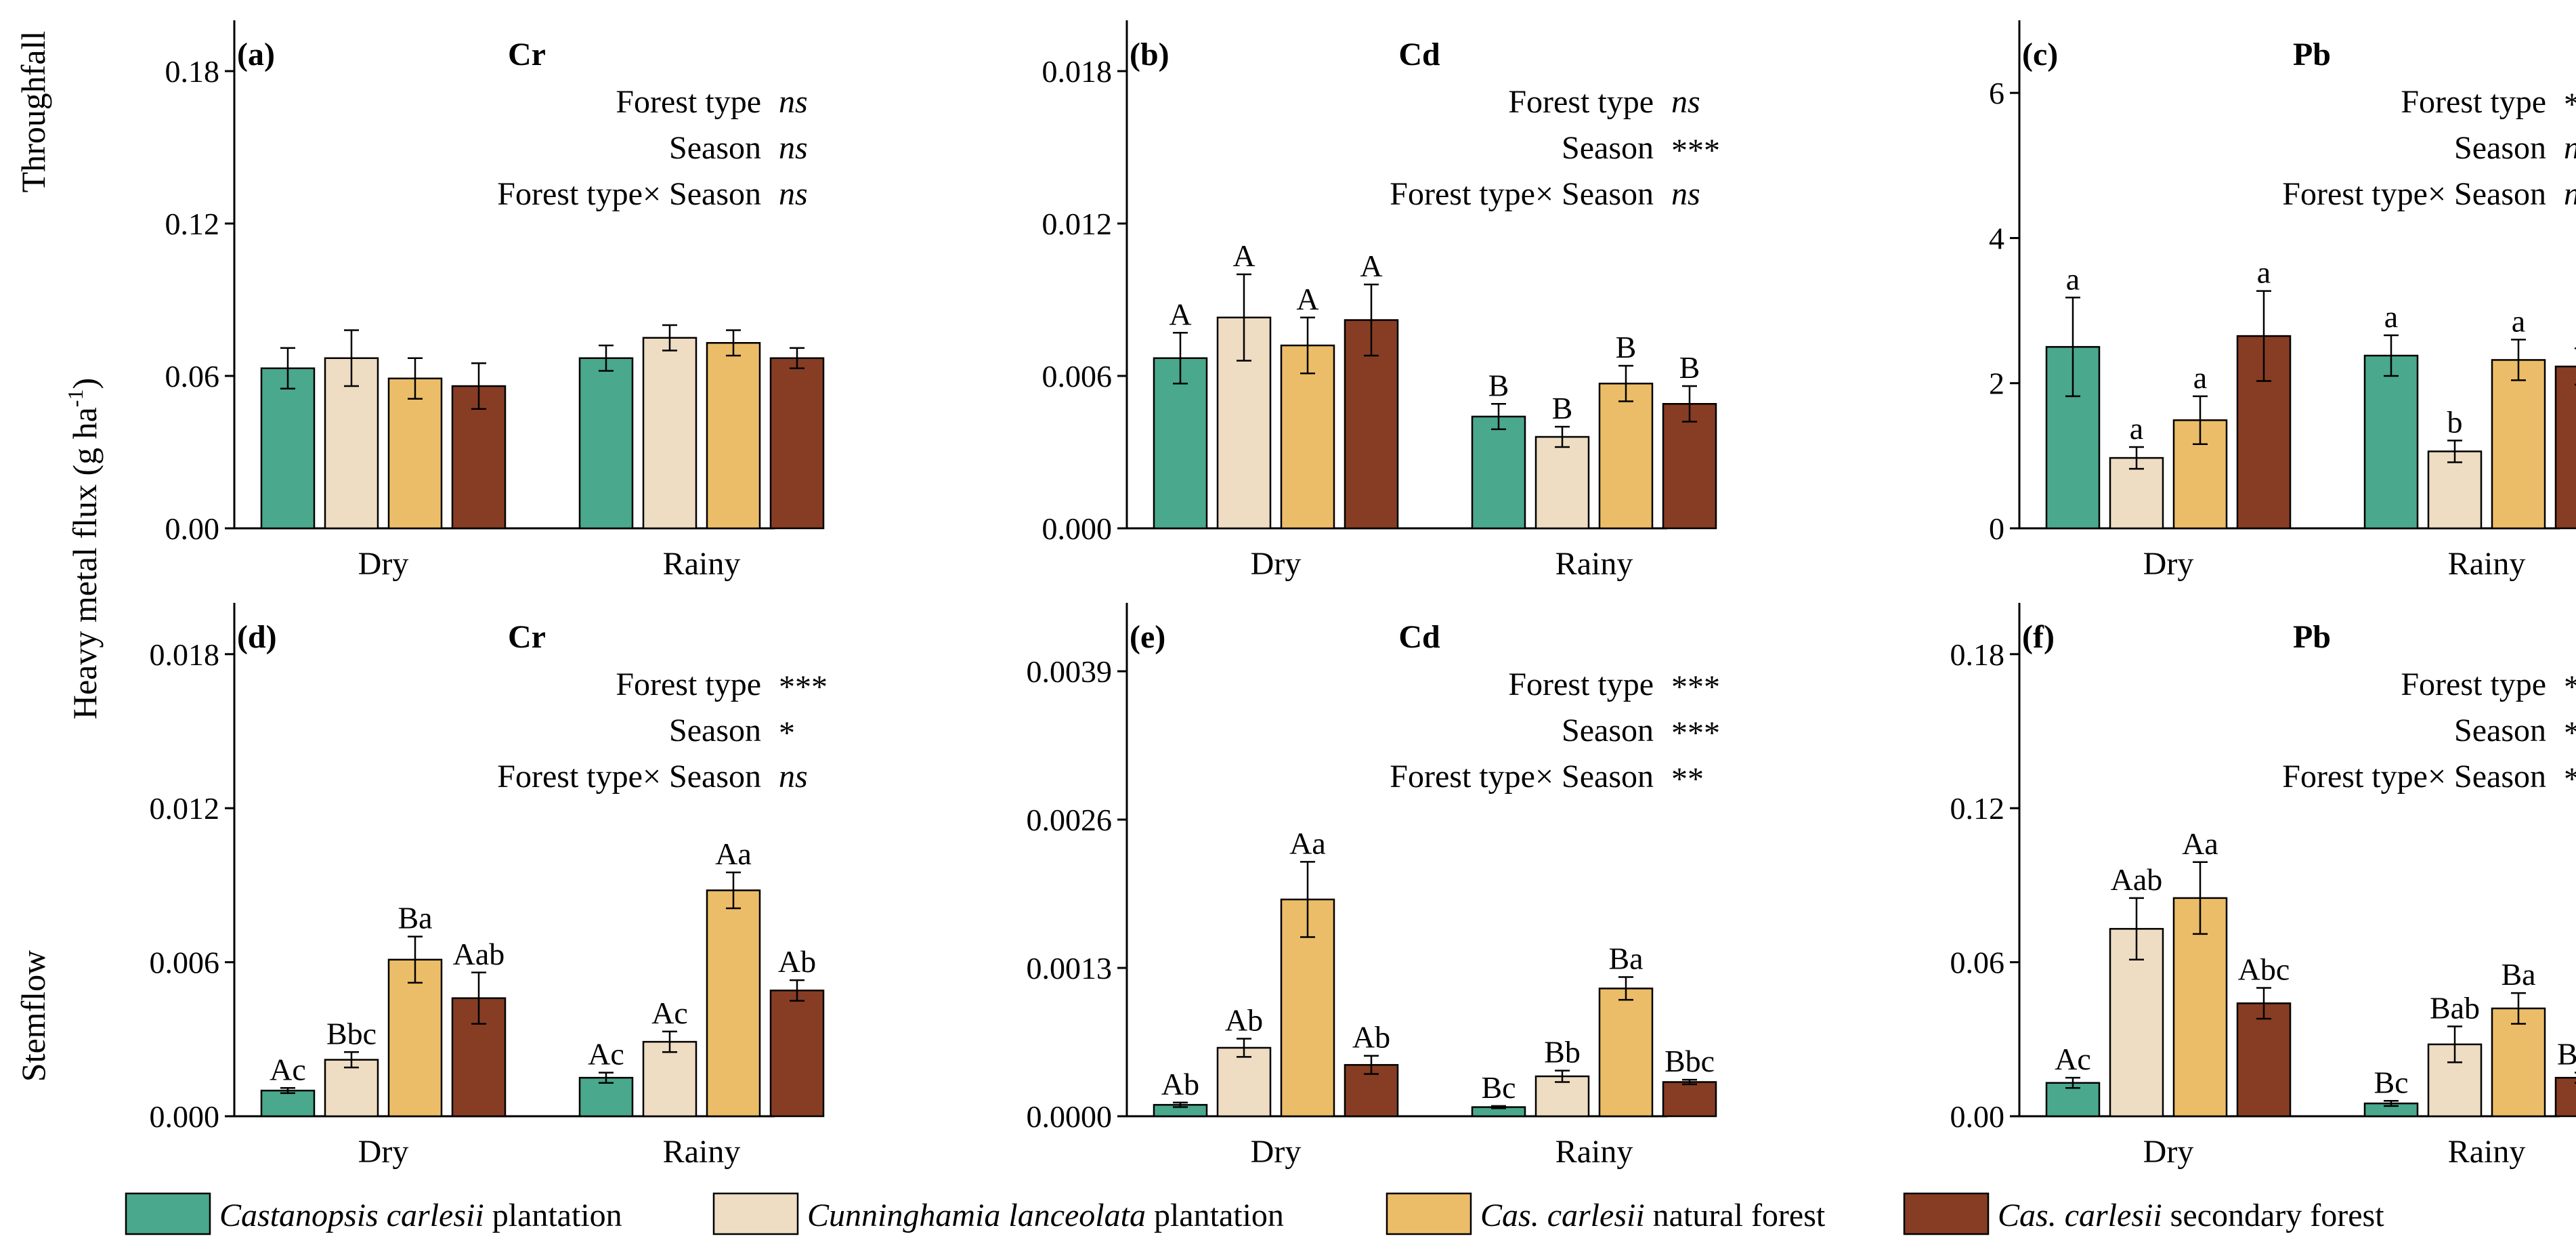 Image resolution: width=2576 pixels, height=1249 pixels. Describe the element at coordinates (257, 637) in the screenshot. I see `panel-label: (d)` at that location.